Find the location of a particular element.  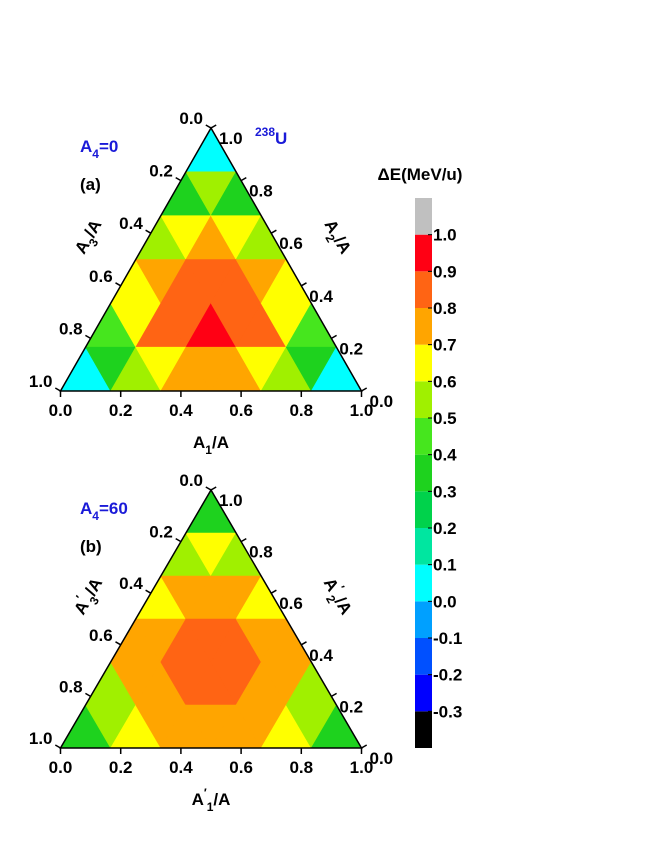

right-tick-label: 0.6 is located at coordinates (291, 243).